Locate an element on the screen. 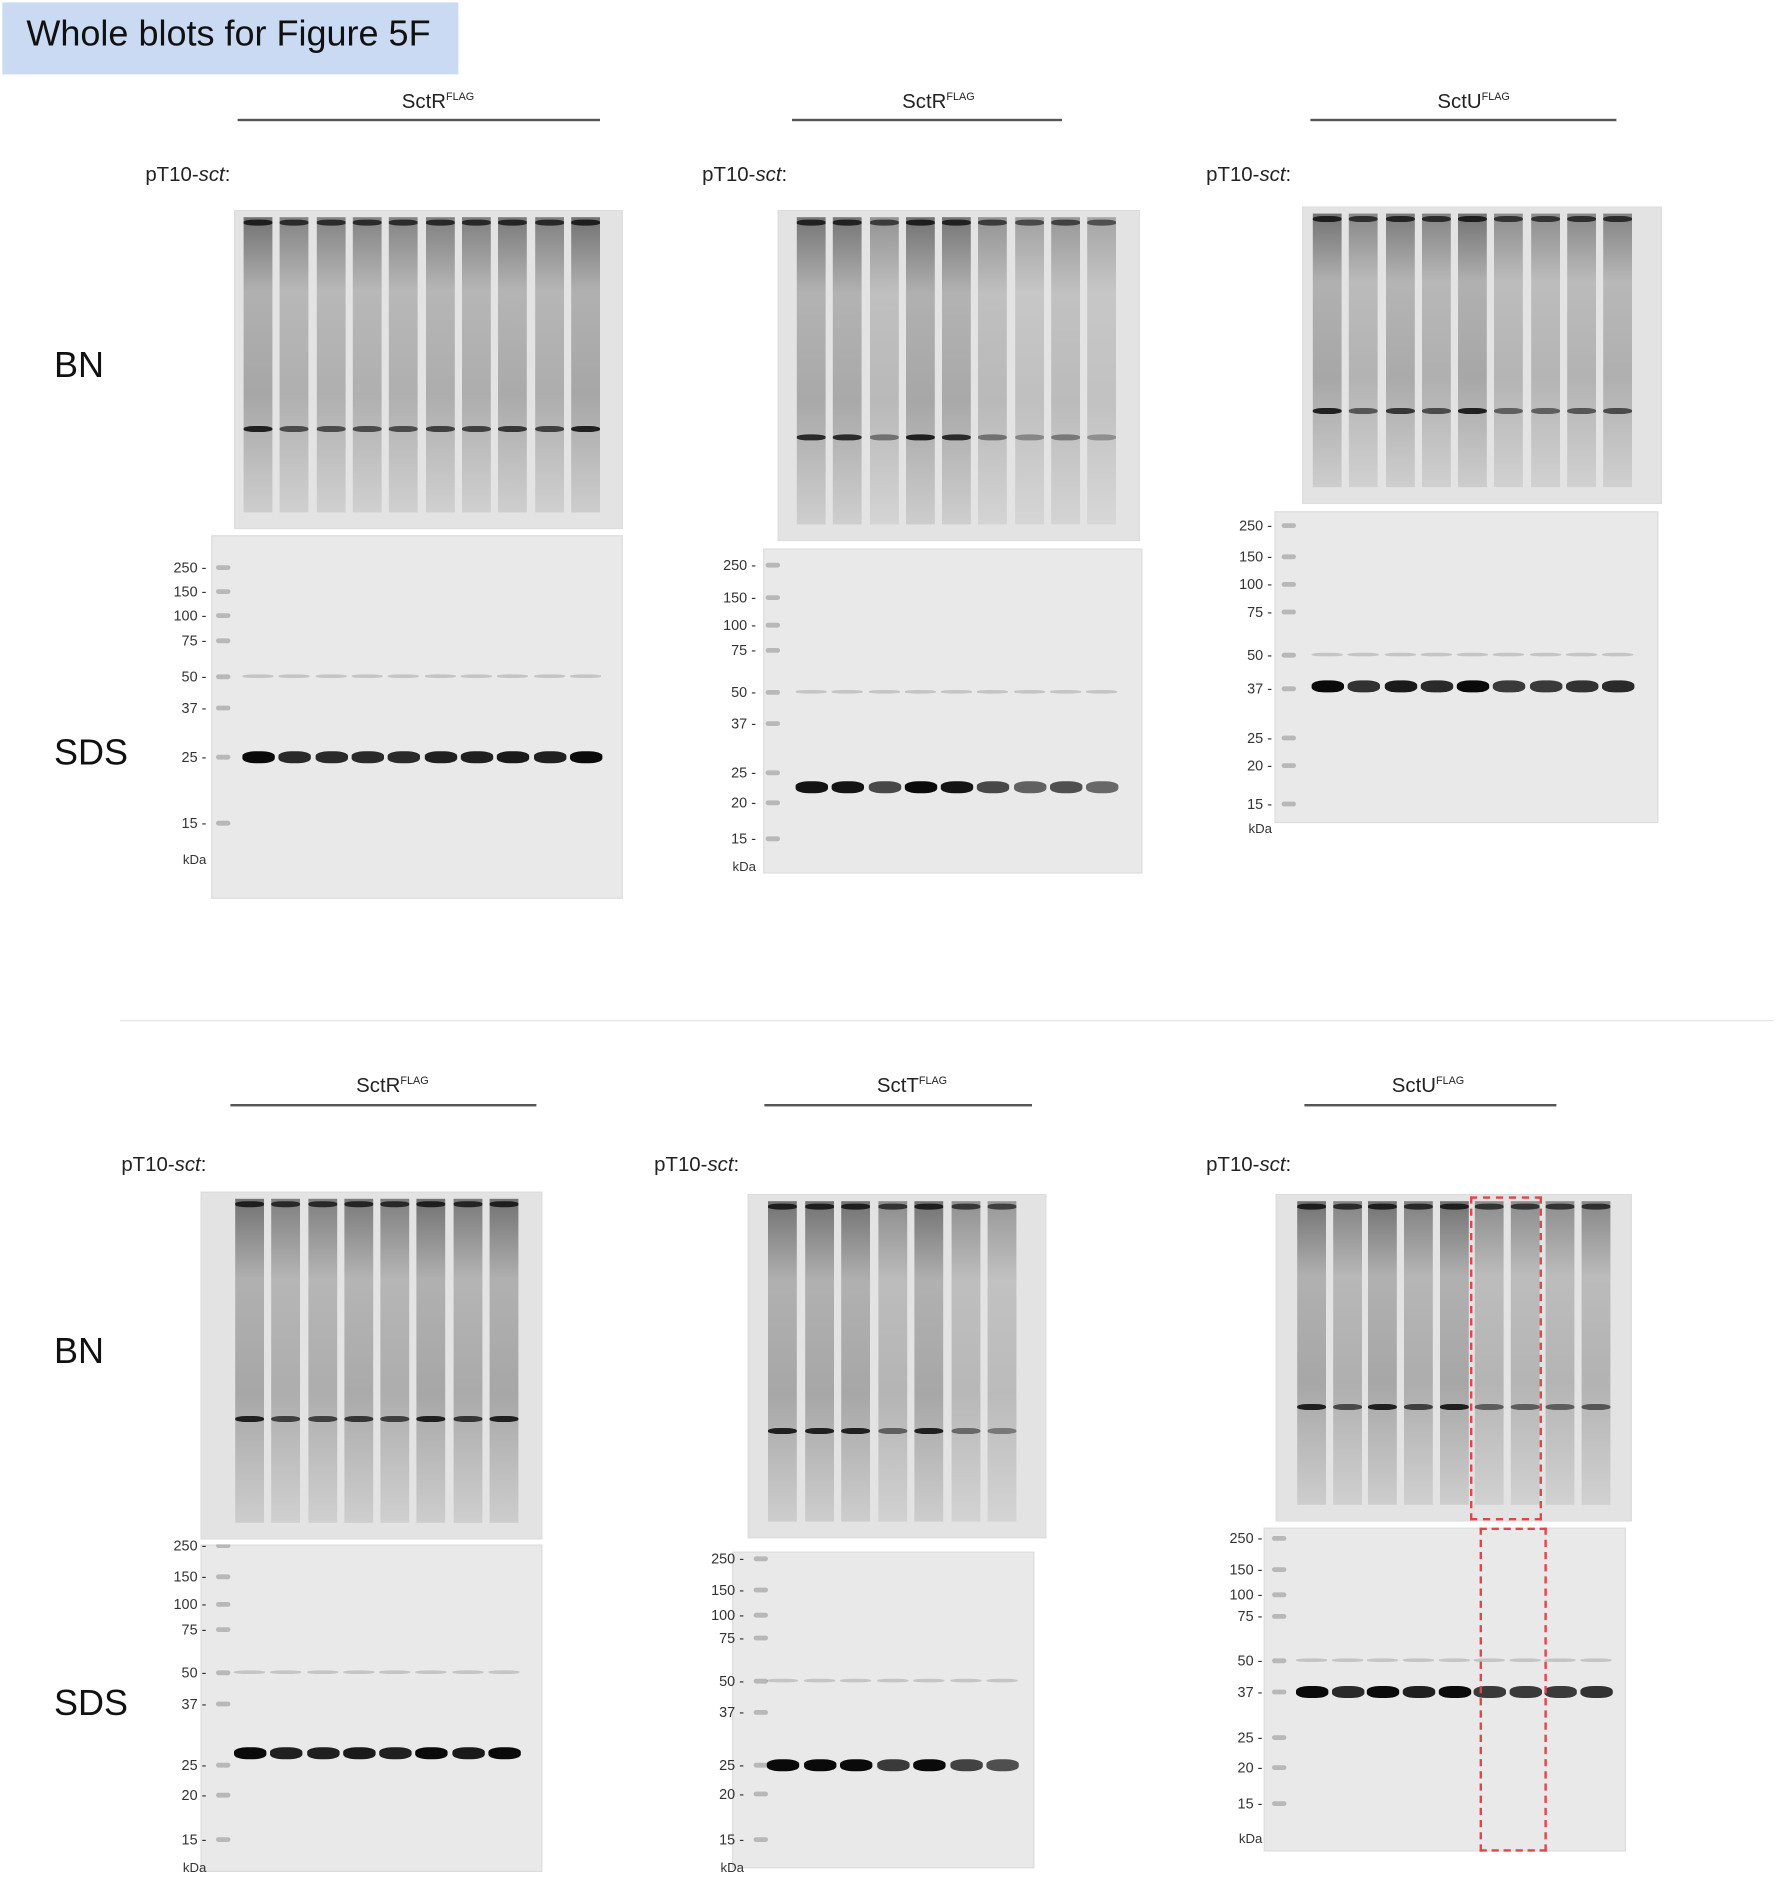  header-protein: SctT is located at coordinates (897, 1085).